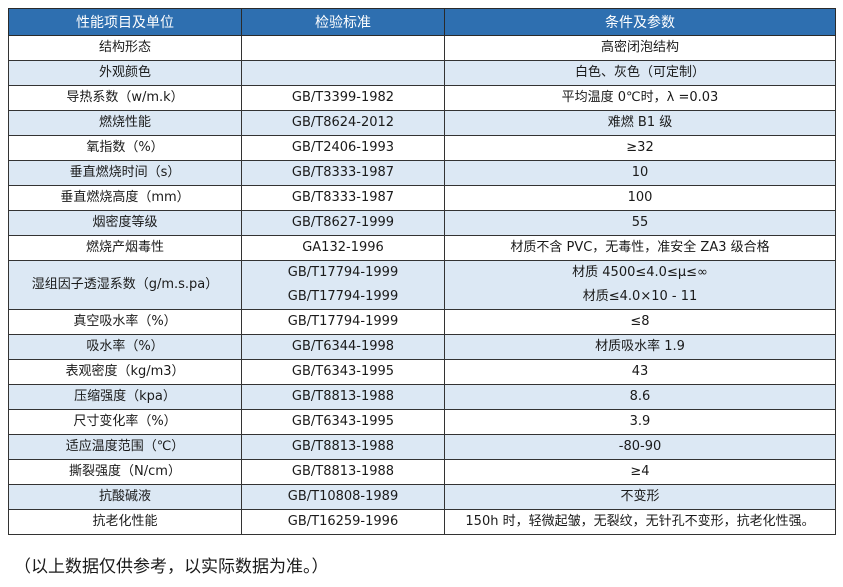 The height and width of the screenshot is (587, 843). Describe the element at coordinates (343, 98) in the screenshot. I see `standard-cell: GB/T3399-1982` at that location.